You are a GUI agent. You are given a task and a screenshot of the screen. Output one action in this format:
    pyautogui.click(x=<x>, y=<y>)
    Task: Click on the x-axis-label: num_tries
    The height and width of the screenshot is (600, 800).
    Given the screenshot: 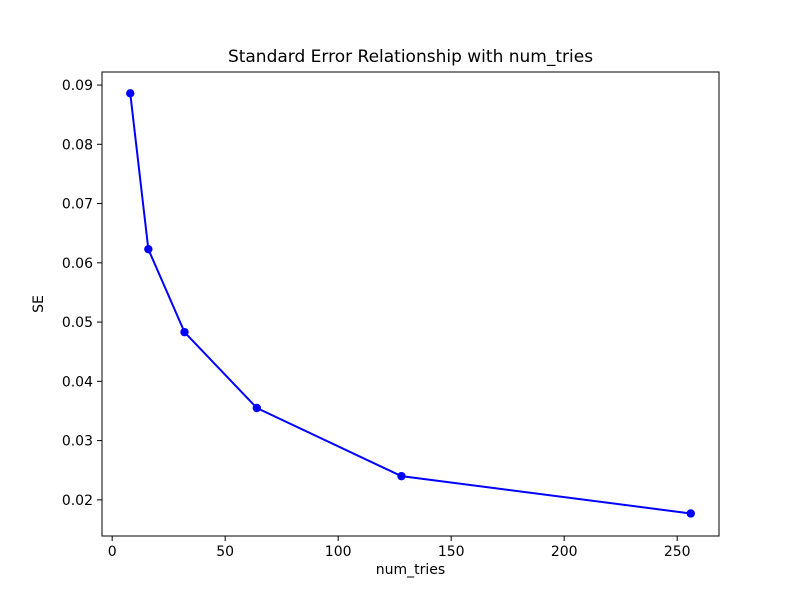 What is the action you would take?
    pyautogui.click(x=410, y=570)
    